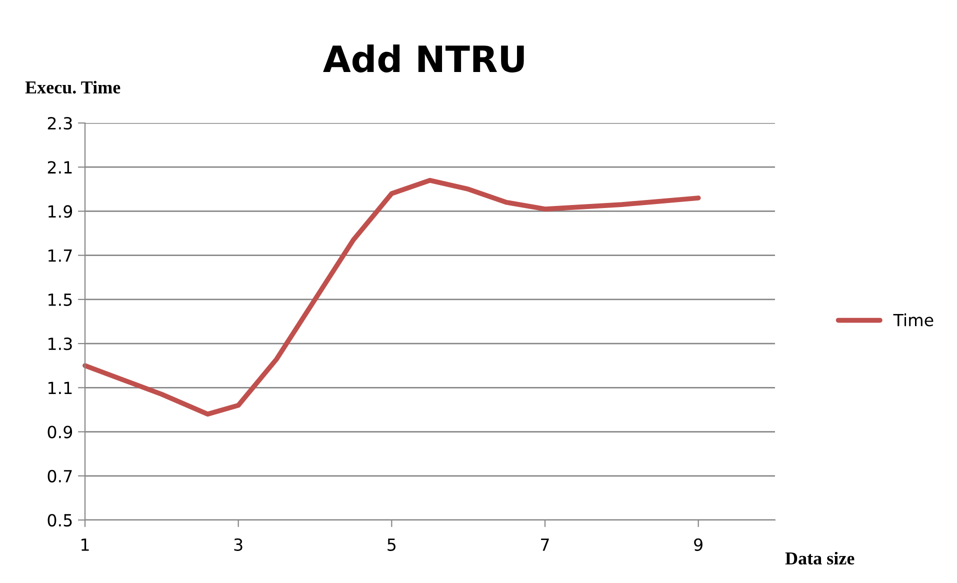 The width and height of the screenshot is (957, 583). I want to click on chart-title: Add NTRU, so click(423, 58).